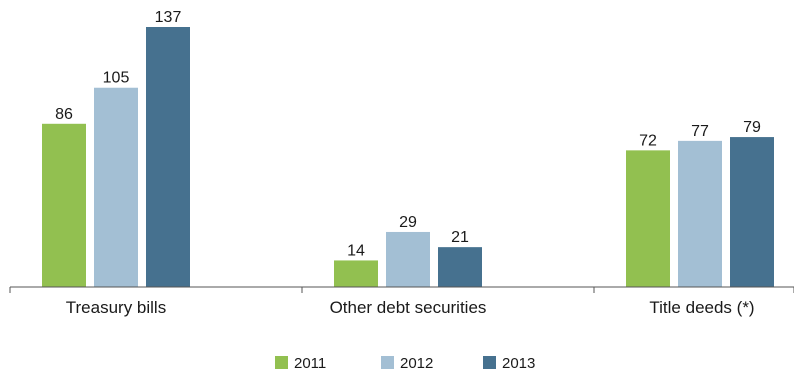 This screenshot has height=376, width=794. What do you see at coordinates (416, 363) in the screenshot?
I see `legend-label-2012: 2012` at bounding box center [416, 363].